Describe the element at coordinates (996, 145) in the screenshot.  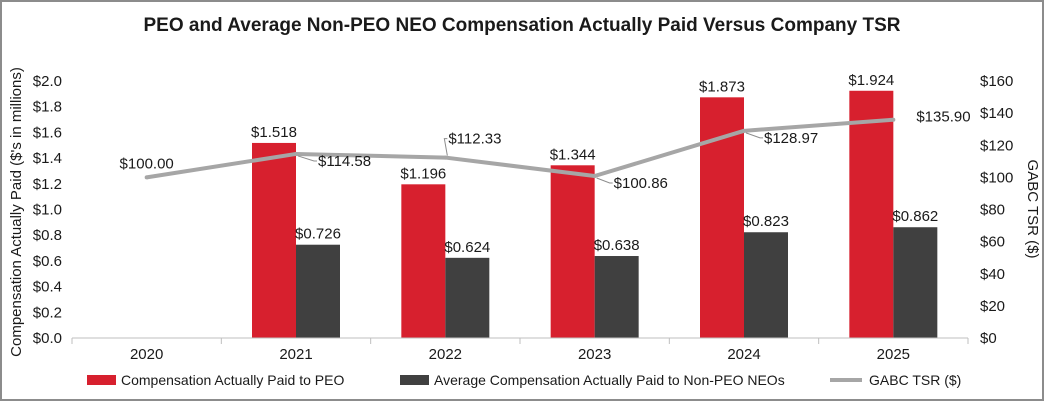
I see `y-tick-label-right: $120` at that location.